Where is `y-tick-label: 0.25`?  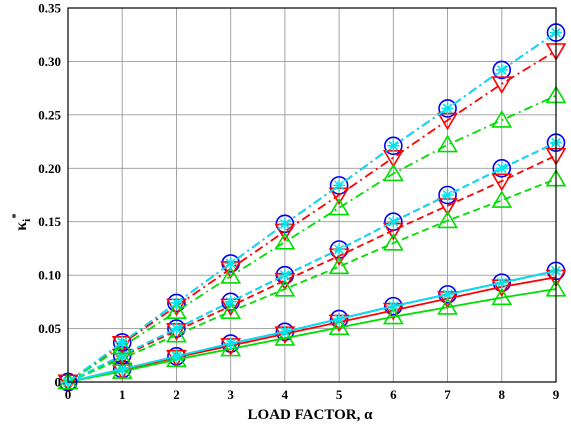
y-tick-label: 0.25 is located at coordinates (49, 114).